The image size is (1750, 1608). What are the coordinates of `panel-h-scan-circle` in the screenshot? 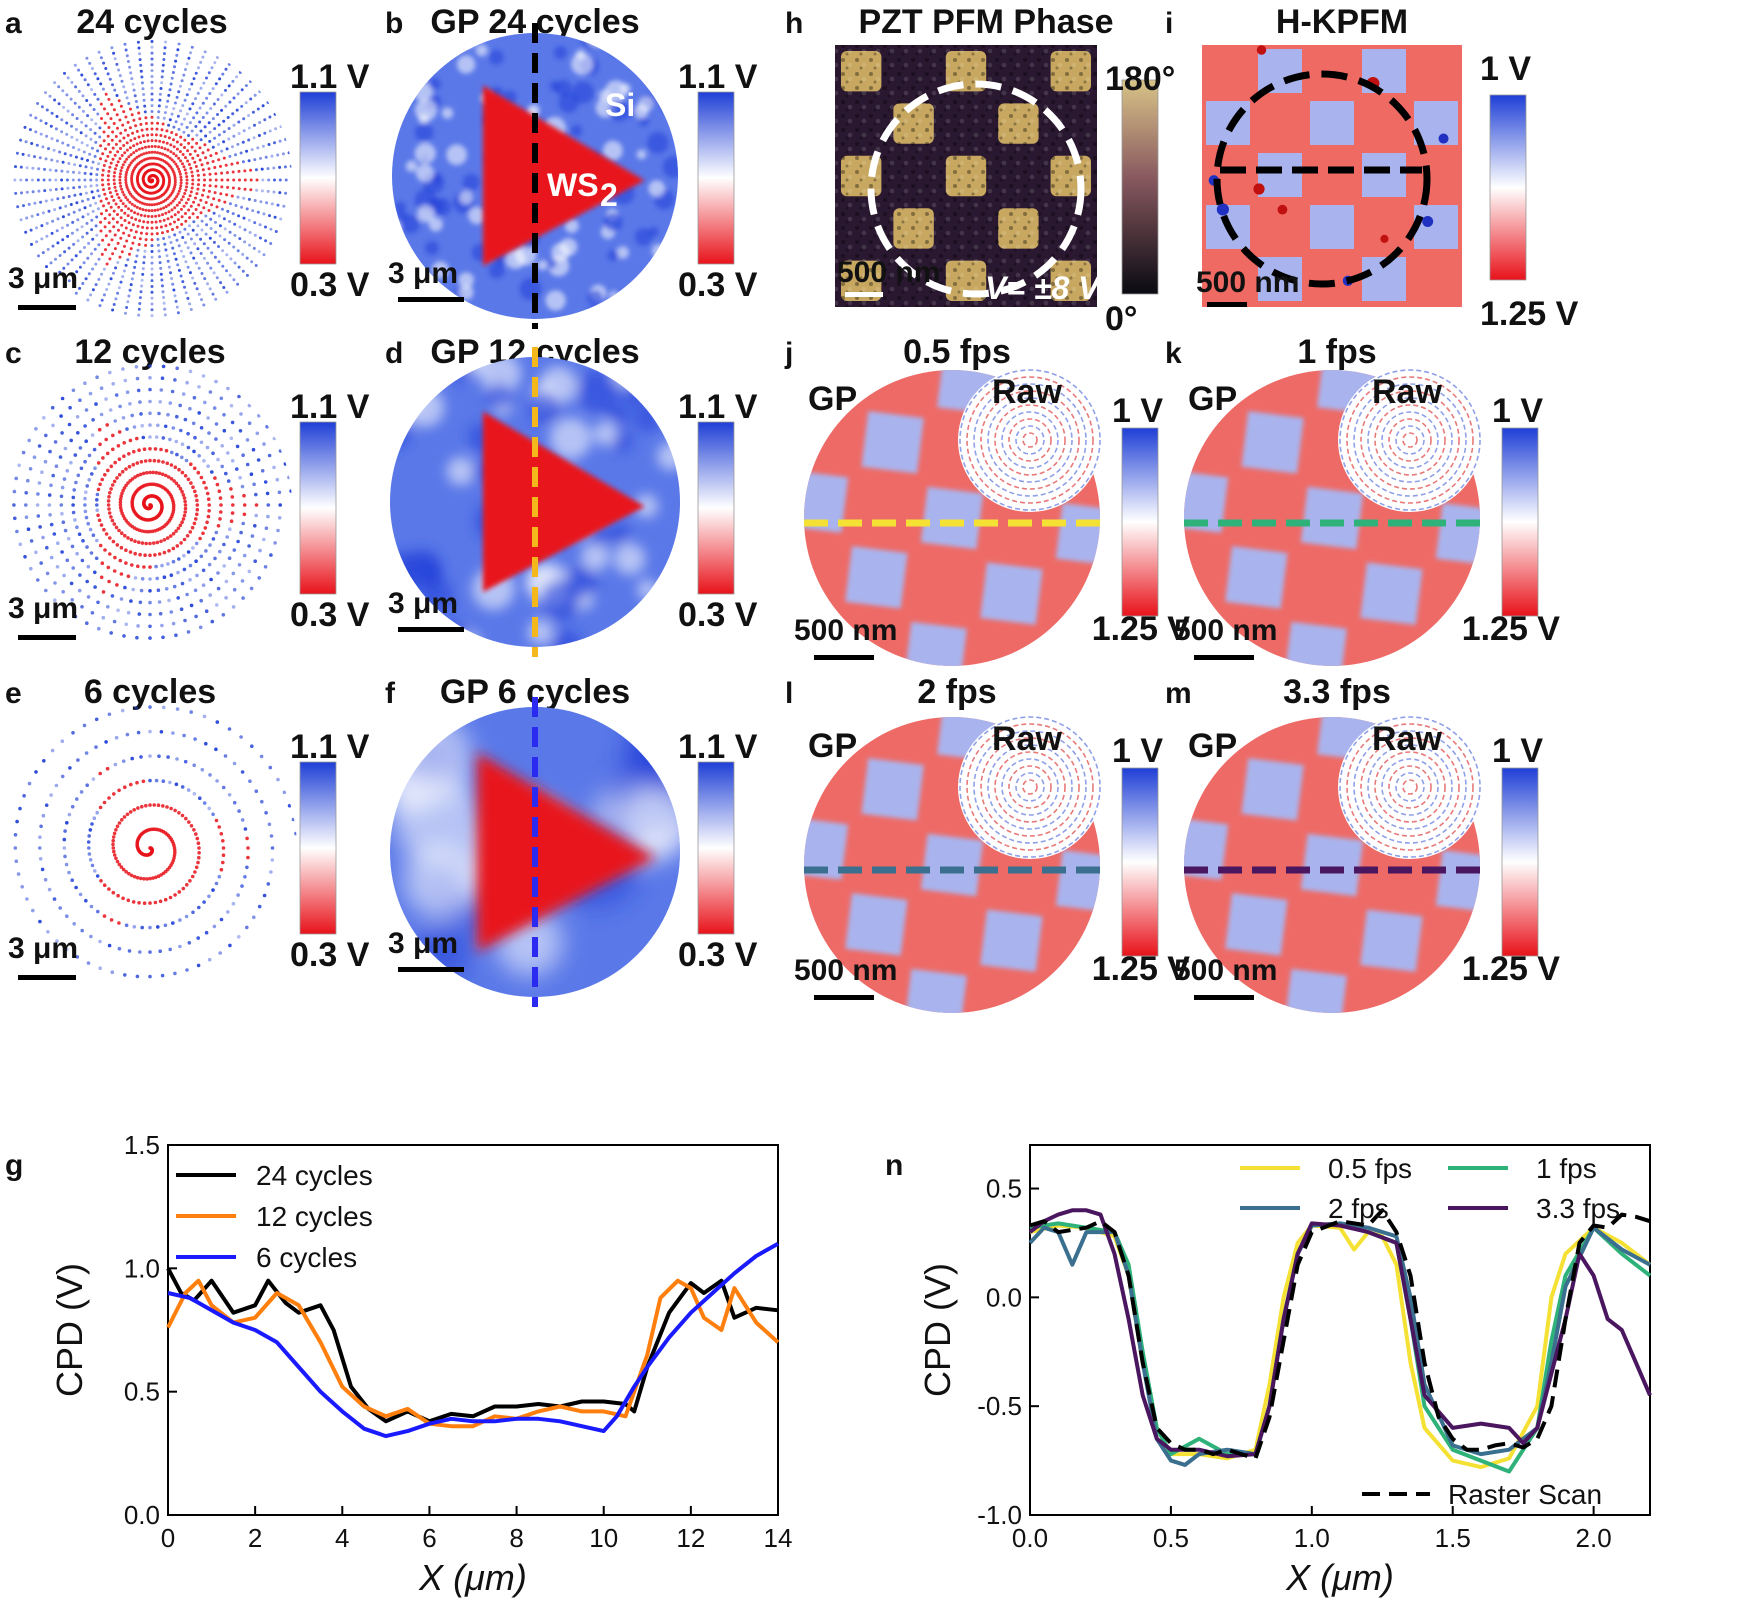 It's located at (976, 189).